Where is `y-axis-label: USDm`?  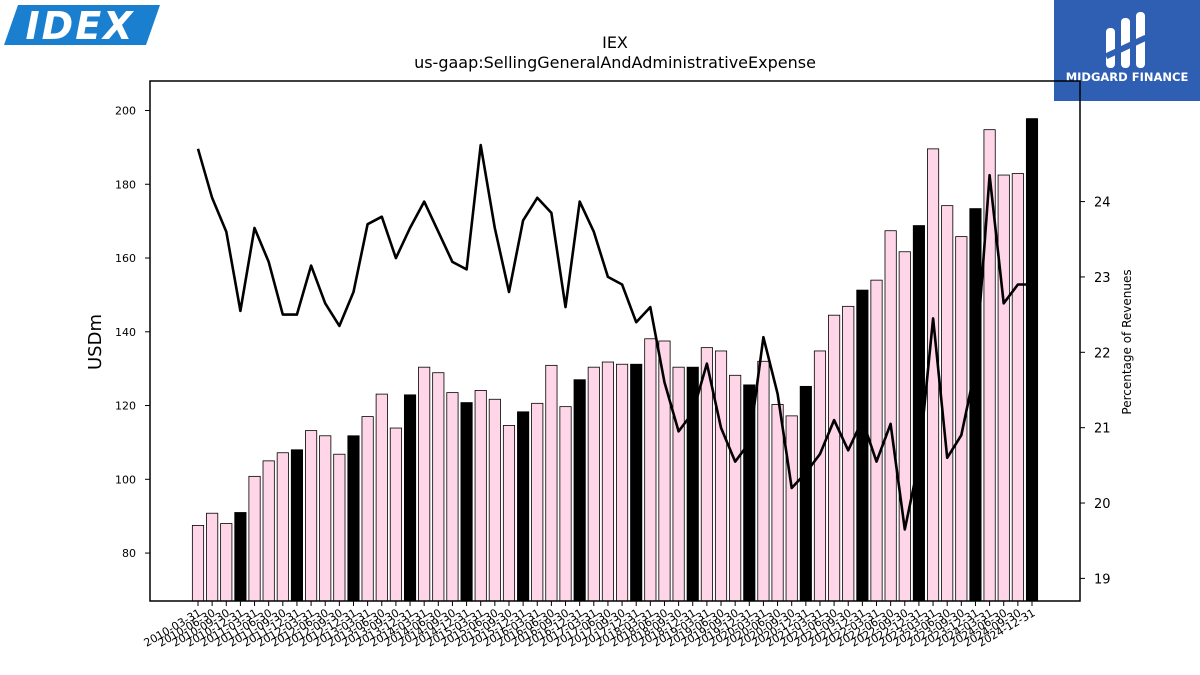
y-axis-label: USDm is located at coordinates (95, 342).